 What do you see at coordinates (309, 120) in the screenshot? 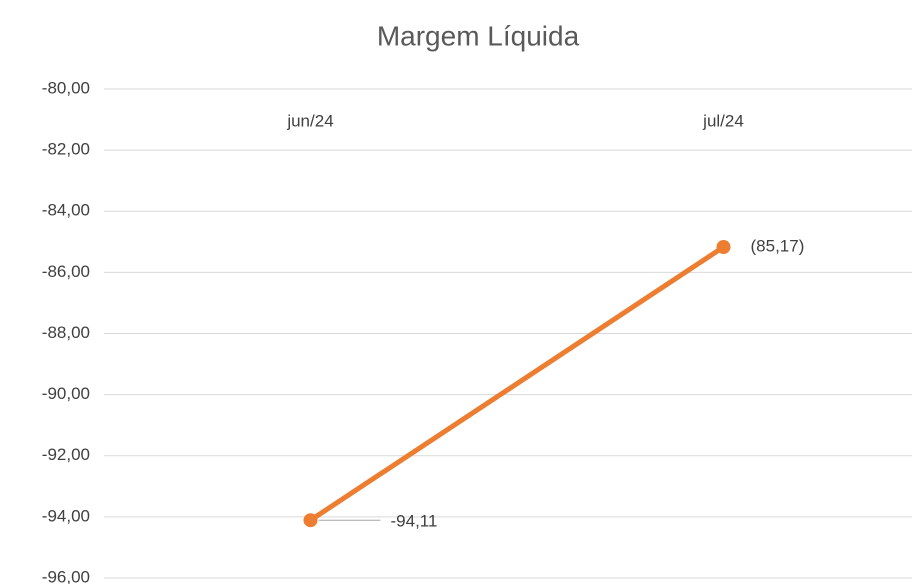
I see `x-tick-label: jun/24` at bounding box center [309, 120].